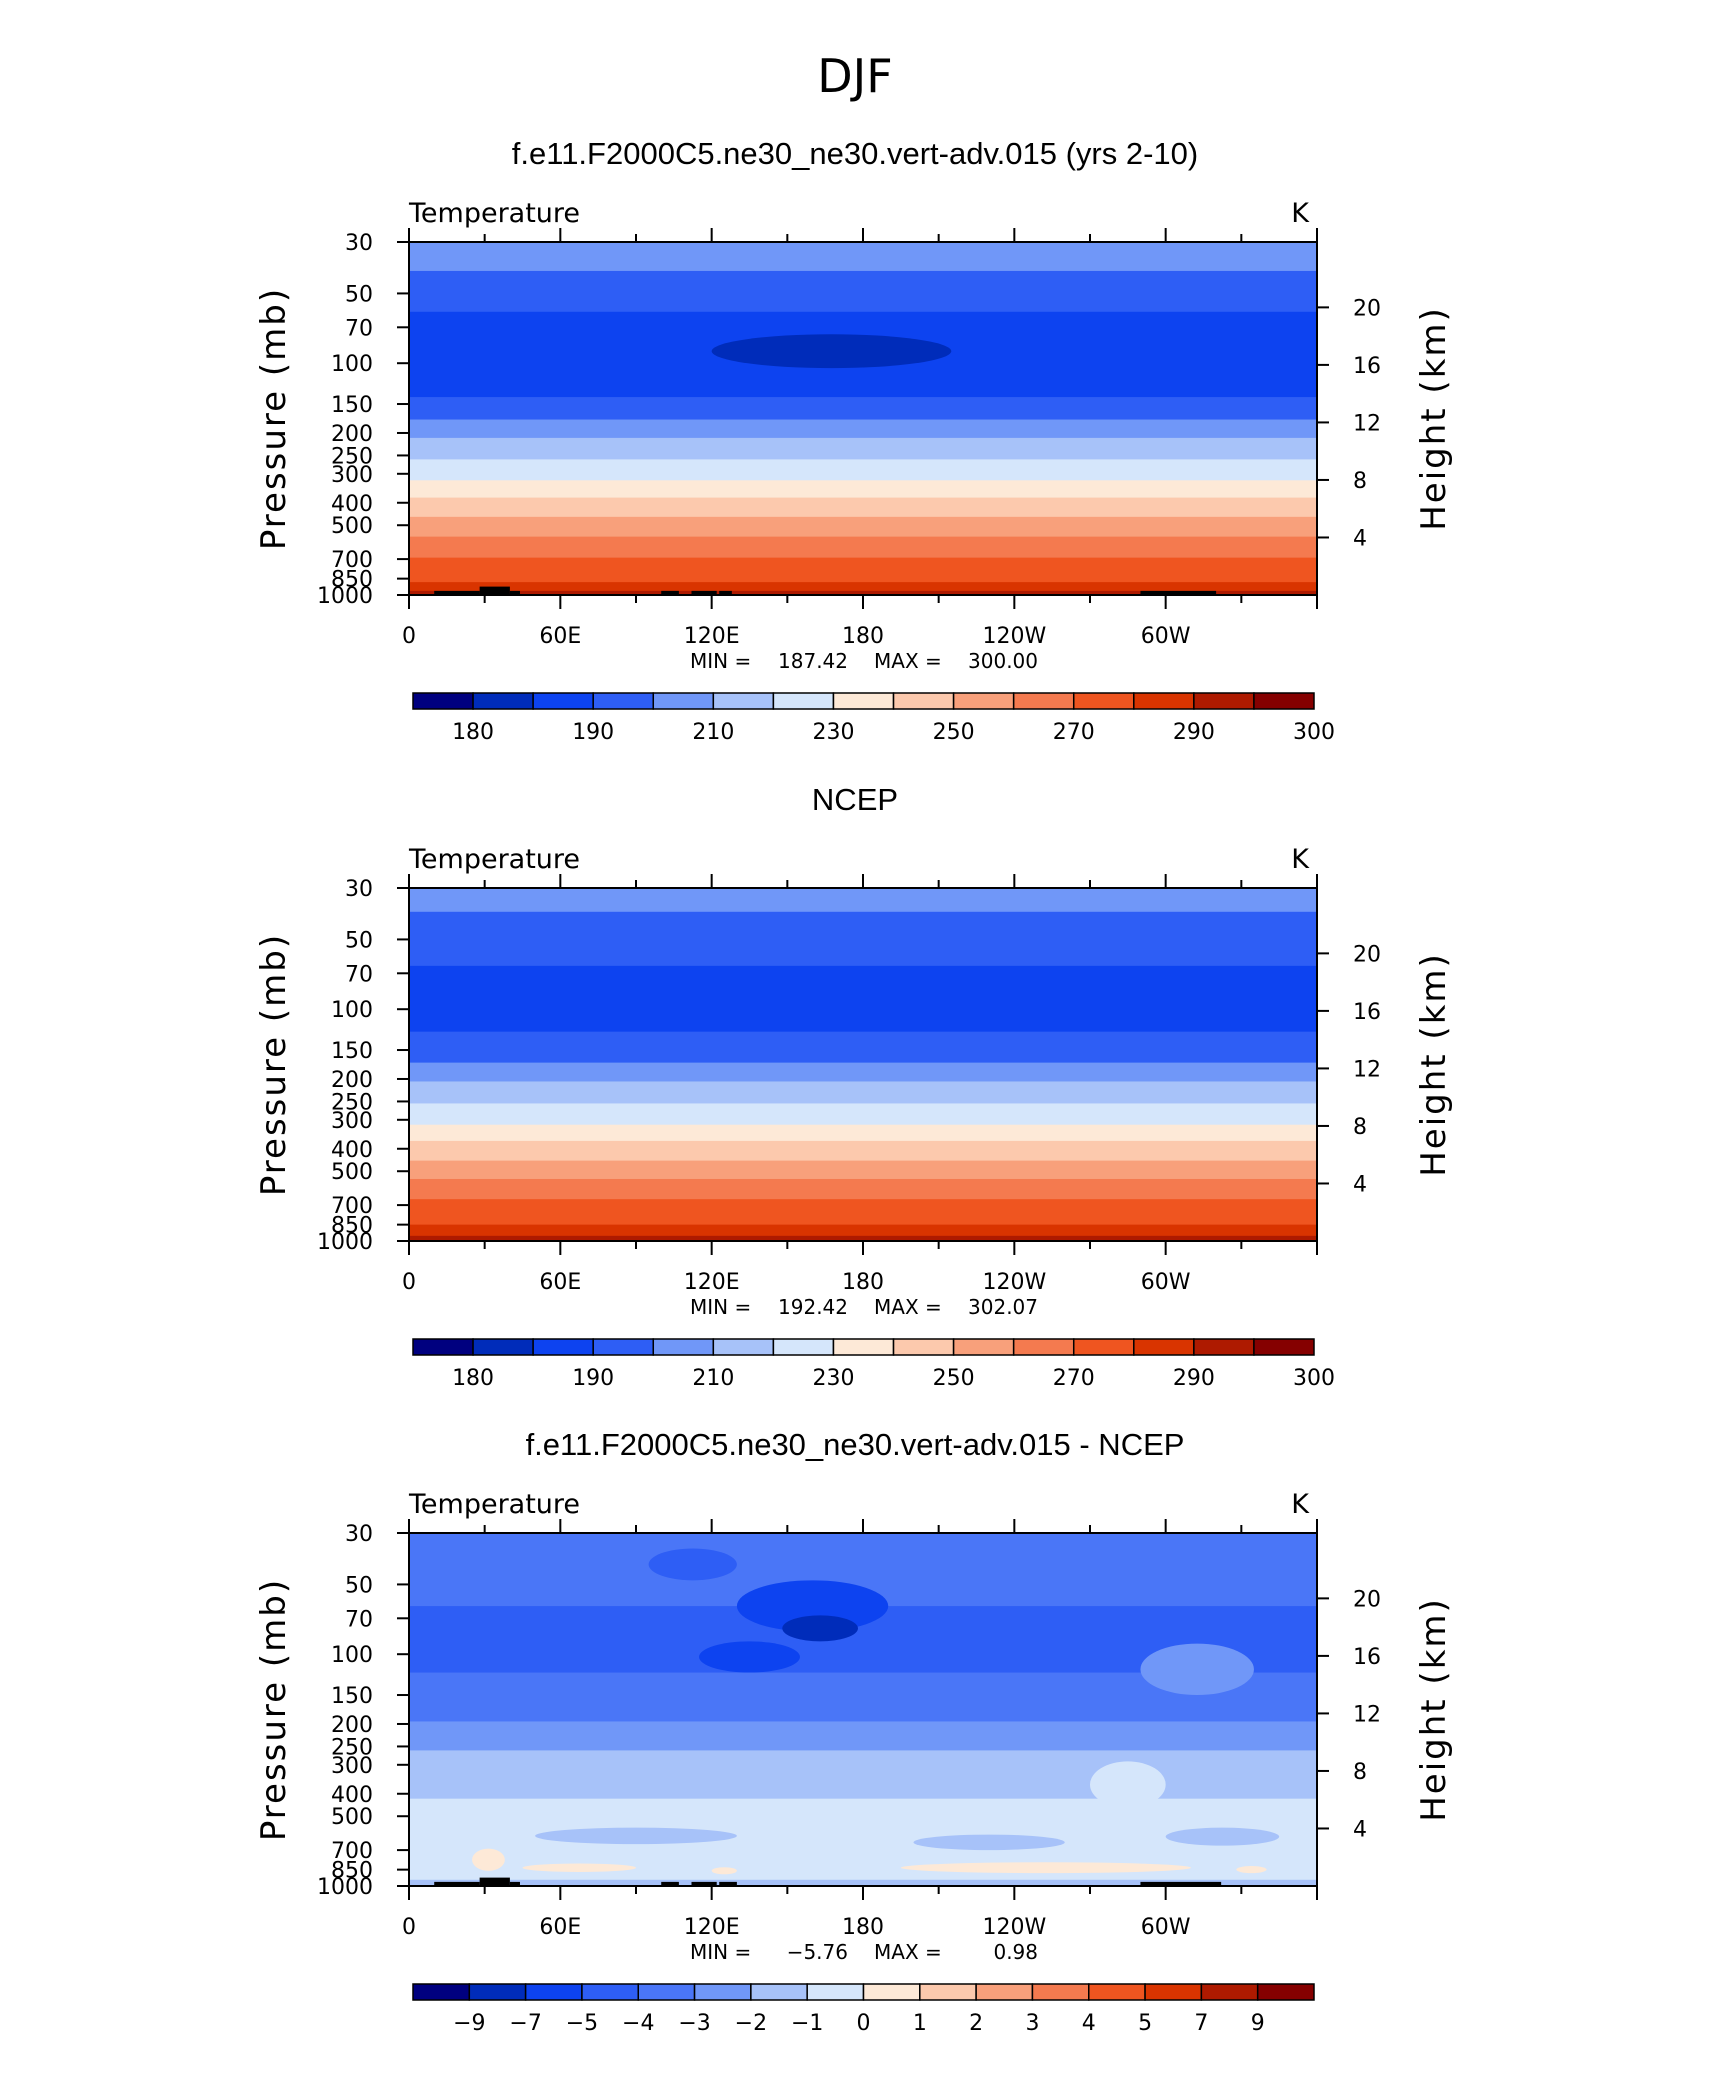 This screenshot has width=1710, height=2079. Describe the element at coordinates (1367, 308) in the screenshot. I see `y-right-tick-label: 20` at that location.